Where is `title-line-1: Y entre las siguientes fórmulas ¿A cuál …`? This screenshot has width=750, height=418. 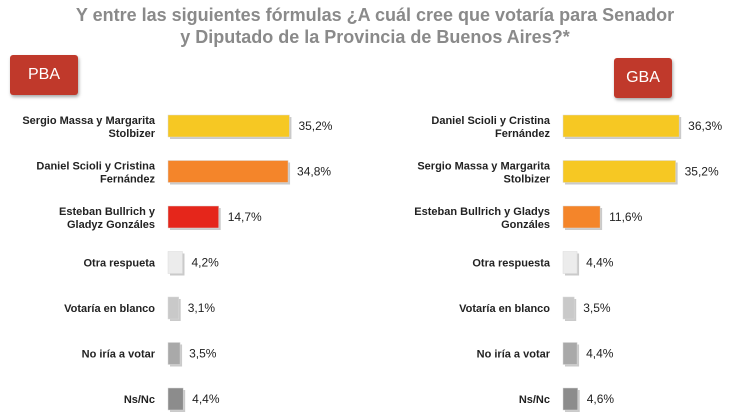 title-line-1: Y entre las siguientes fórmulas ¿A cuál … is located at coordinates (375, 15).